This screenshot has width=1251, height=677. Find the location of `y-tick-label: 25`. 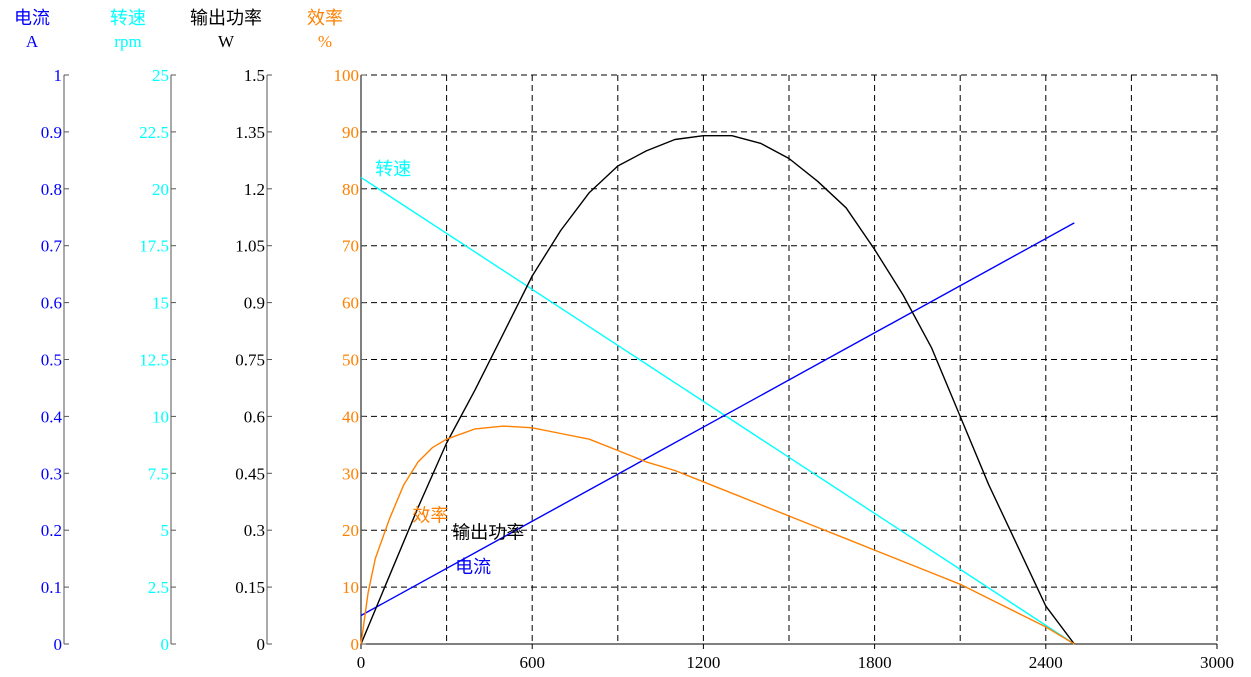

y-tick-label: 25 is located at coordinates (160, 75).